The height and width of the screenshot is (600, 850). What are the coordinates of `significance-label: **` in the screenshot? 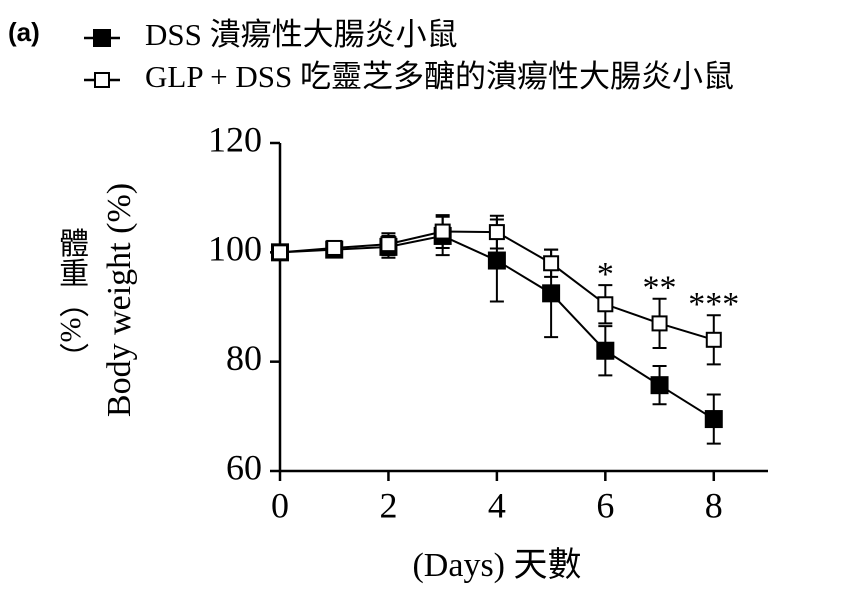 It's located at (660, 288).